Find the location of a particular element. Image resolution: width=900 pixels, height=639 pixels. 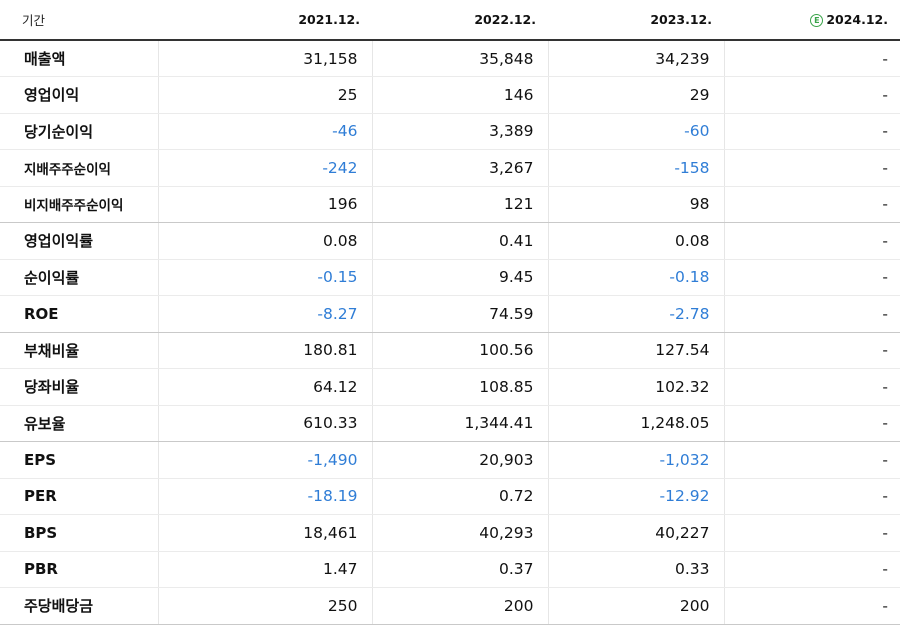

value-cell: 250 is located at coordinates (264, 606).